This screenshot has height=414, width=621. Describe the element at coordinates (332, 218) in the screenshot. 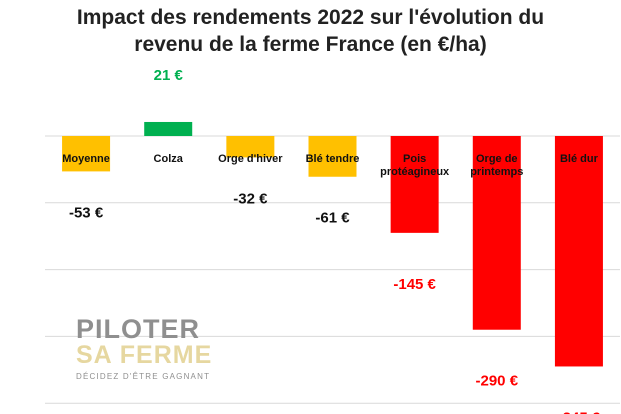

I see `value-label-3: -61 €` at that location.